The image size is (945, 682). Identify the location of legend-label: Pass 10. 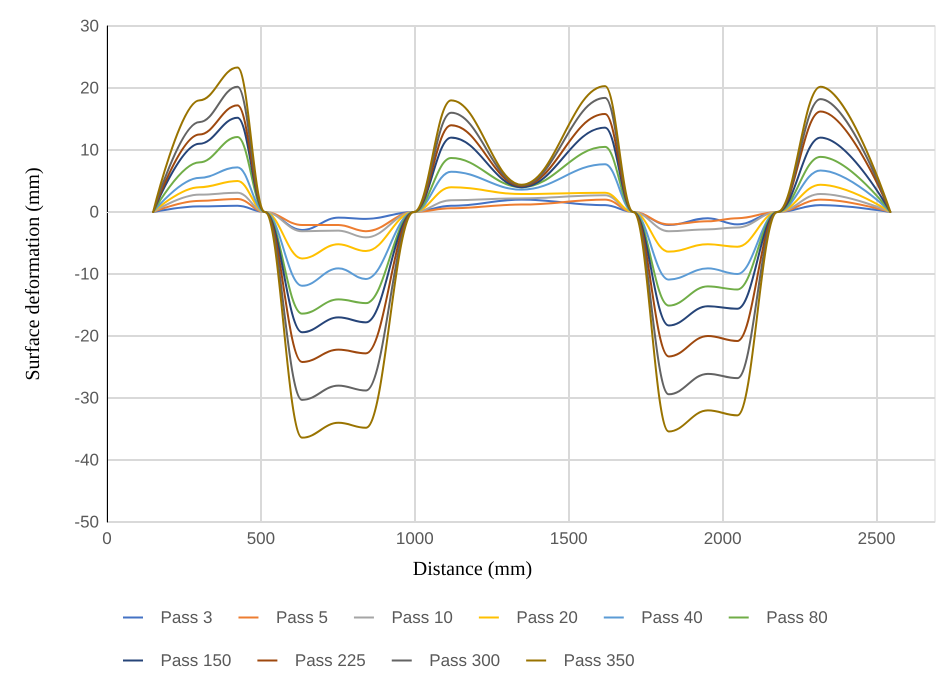
(422, 617).